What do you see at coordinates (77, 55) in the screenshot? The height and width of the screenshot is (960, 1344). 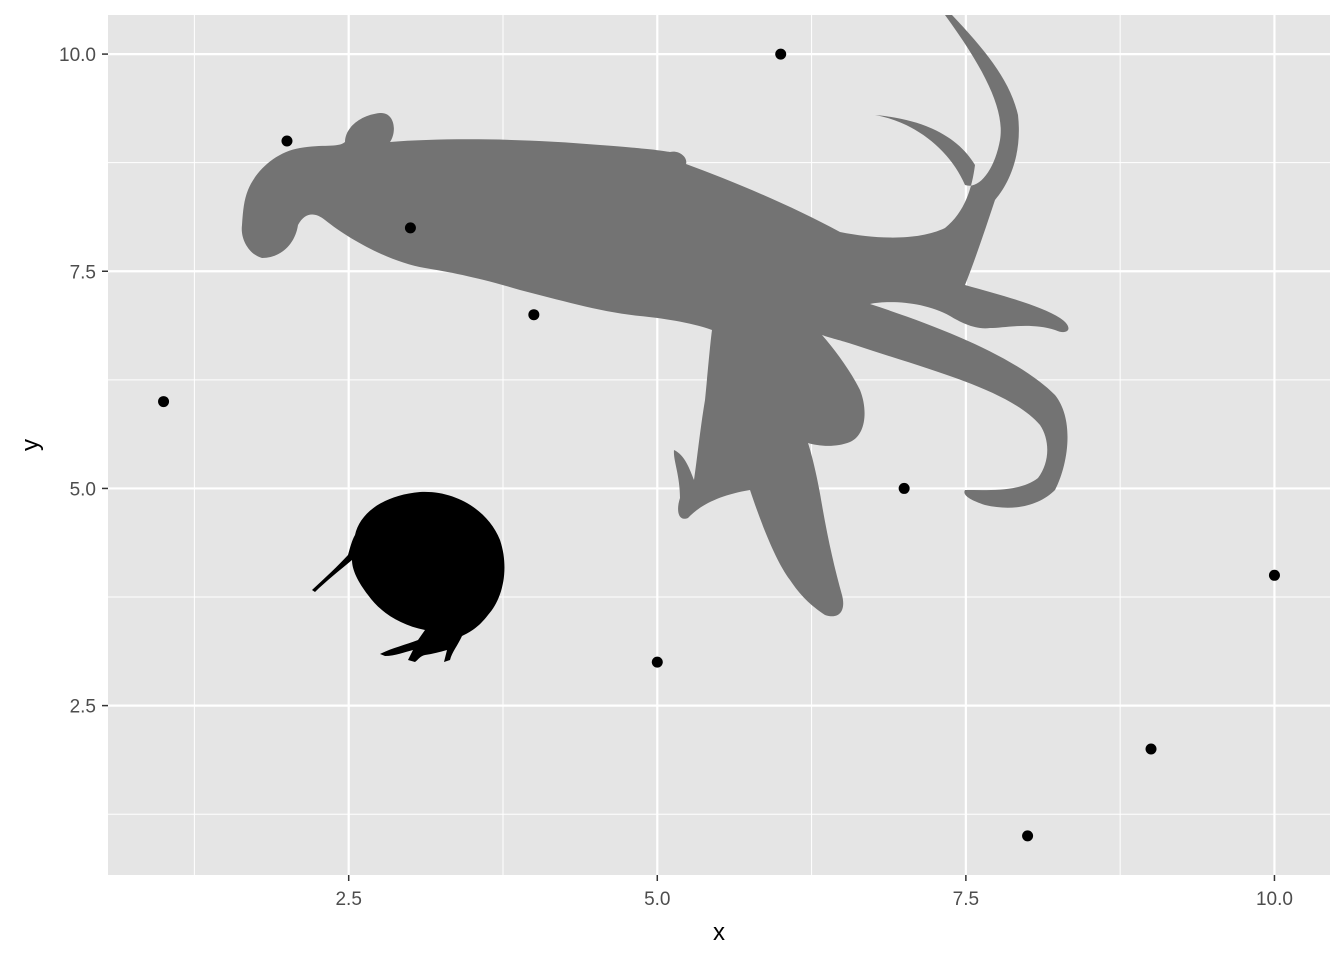 I see `y-tick-label: 10.0` at bounding box center [77, 55].